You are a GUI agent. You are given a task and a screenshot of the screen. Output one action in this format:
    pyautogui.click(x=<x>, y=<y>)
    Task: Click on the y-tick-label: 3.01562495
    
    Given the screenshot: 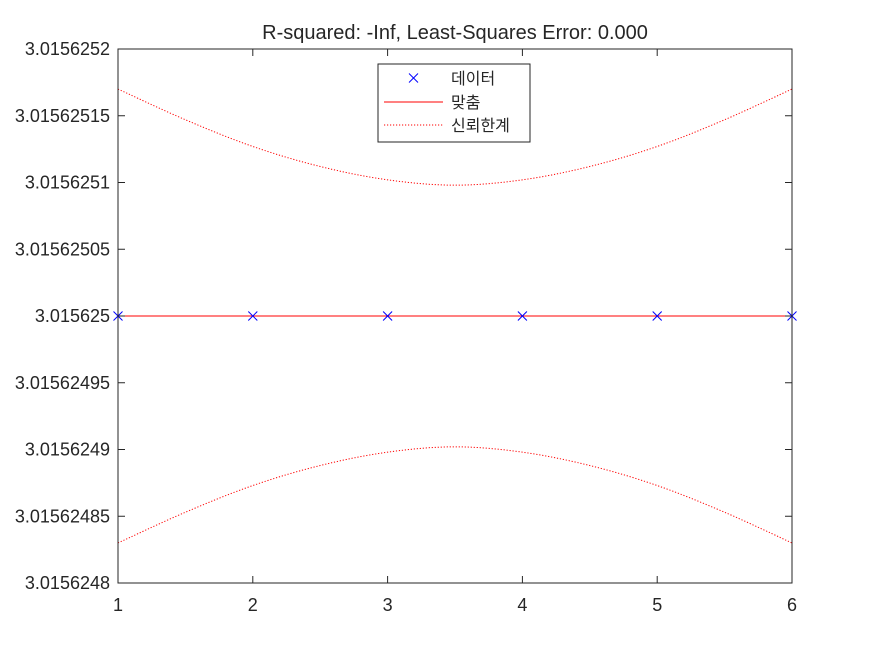 What is the action you would take?
    pyautogui.click(x=62, y=383)
    